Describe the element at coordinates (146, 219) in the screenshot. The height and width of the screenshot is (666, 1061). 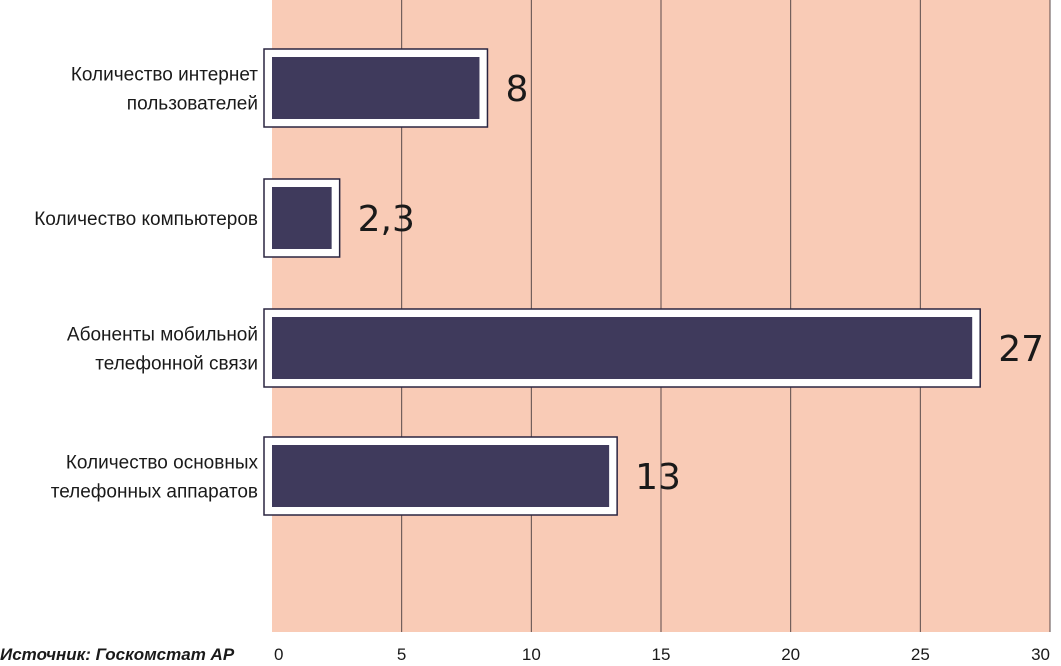
I see `category-label-1-0: Количество компьютеров` at that location.